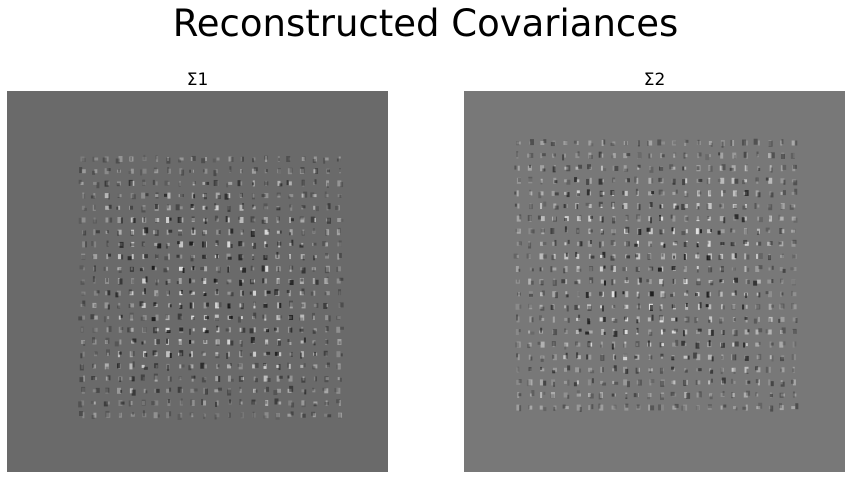 The image size is (851, 479). Describe the element at coordinates (654, 80) in the screenshot. I see `panel-title-sigma2: Σ2` at that location.